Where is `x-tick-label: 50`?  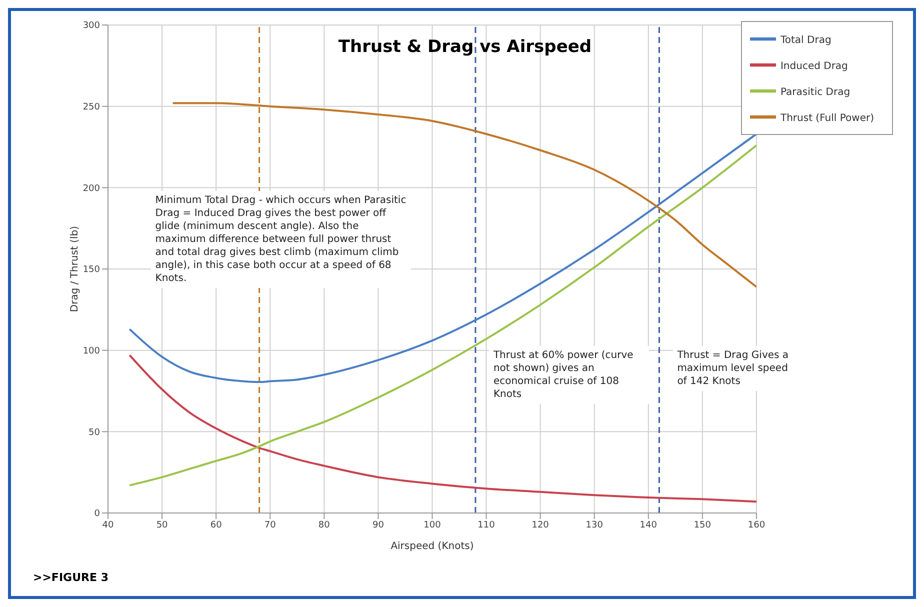
x-tick-label: 50 is located at coordinates (162, 525).